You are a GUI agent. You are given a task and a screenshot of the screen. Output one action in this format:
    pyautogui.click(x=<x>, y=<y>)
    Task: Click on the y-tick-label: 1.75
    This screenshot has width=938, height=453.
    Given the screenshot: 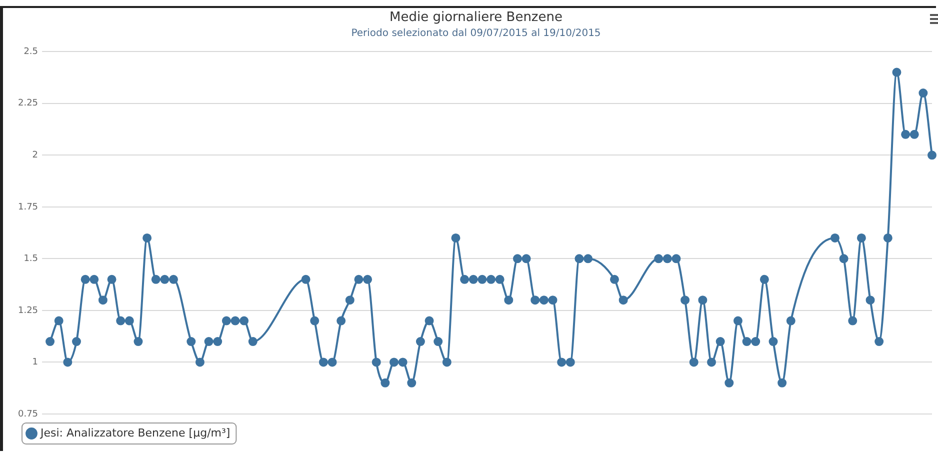 What is the action you would take?
    pyautogui.click(x=28, y=207)
    